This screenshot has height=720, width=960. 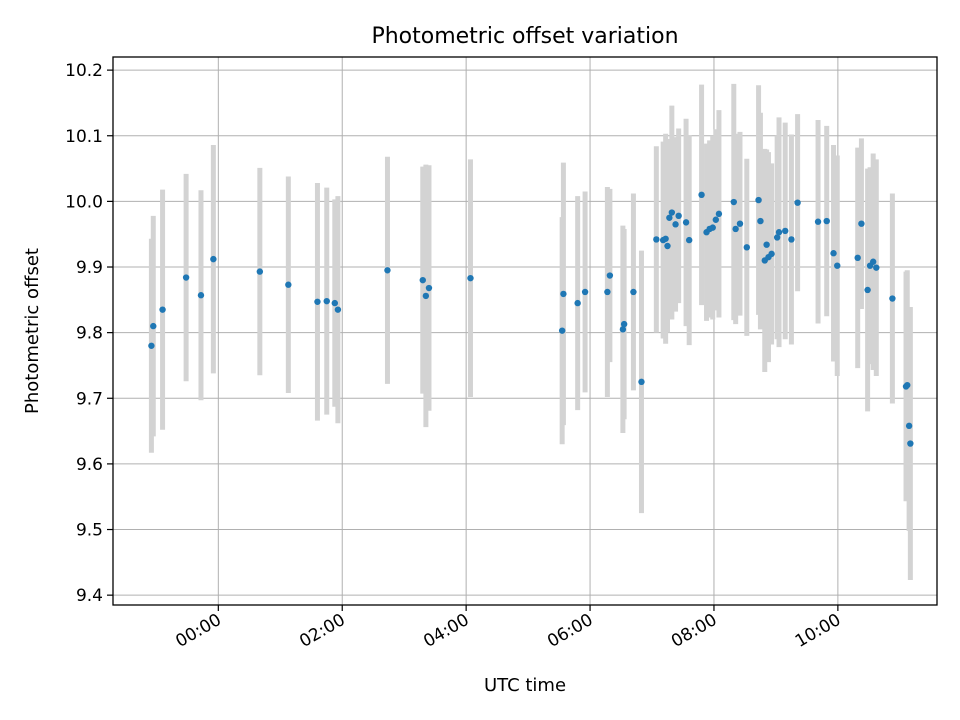 I want to click on y-tick-label: 9.8, so click(x=89, y=334).